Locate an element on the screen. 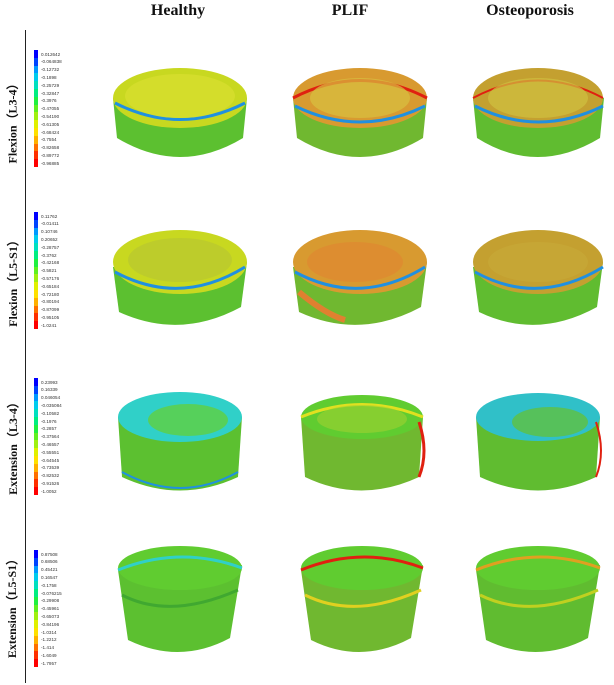 The height and width of the screenshot is (685, 614). legend-value: -0.55551 is located at coordinates (50, 452).